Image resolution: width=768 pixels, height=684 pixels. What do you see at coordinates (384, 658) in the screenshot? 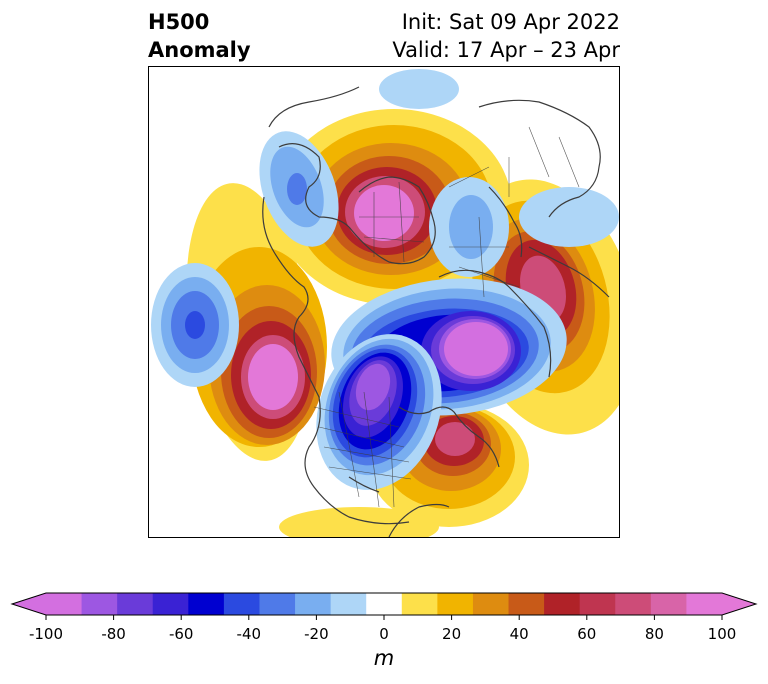
I see `colorbar-unit-label: m` at bounding box center [384, 658].